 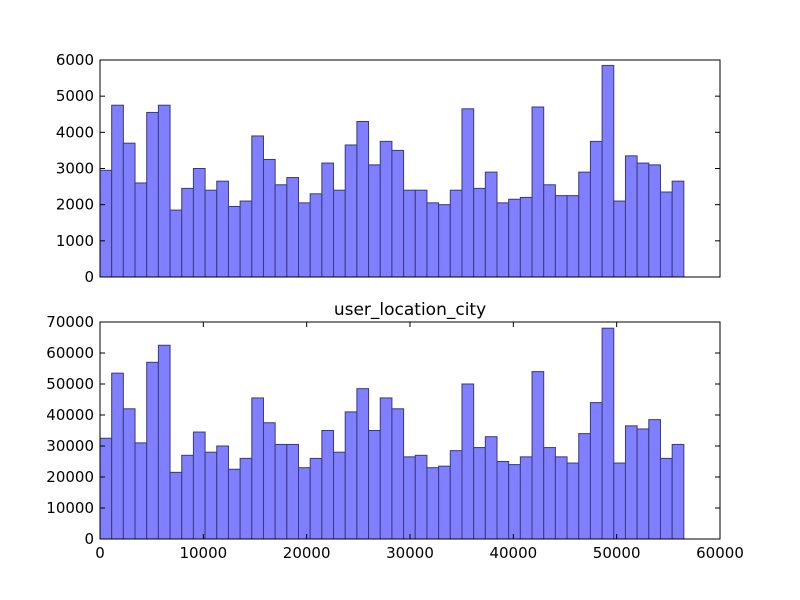 I want to click on bottom-ytick-label: 30000, so click(x=70, y=446).